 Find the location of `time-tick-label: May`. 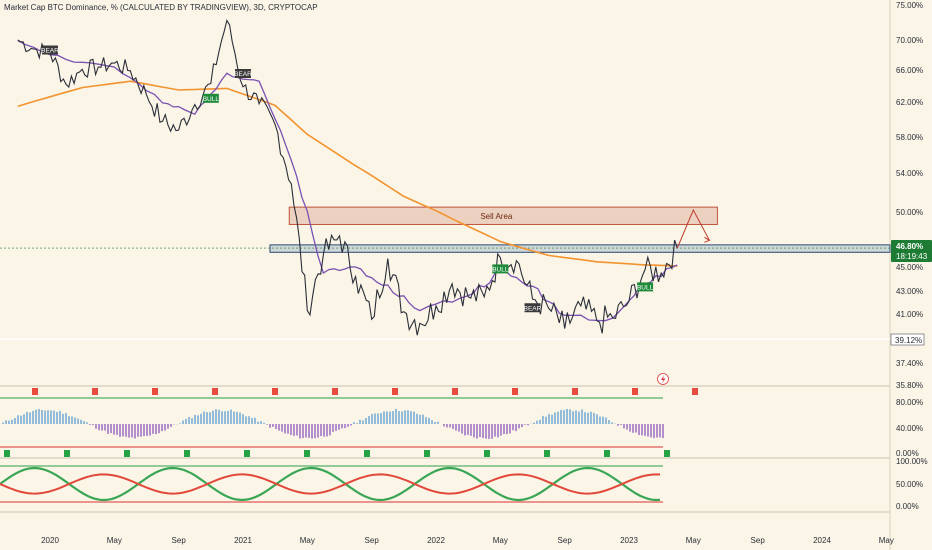

time-tick-label: May is located at coordinates (307, 540).